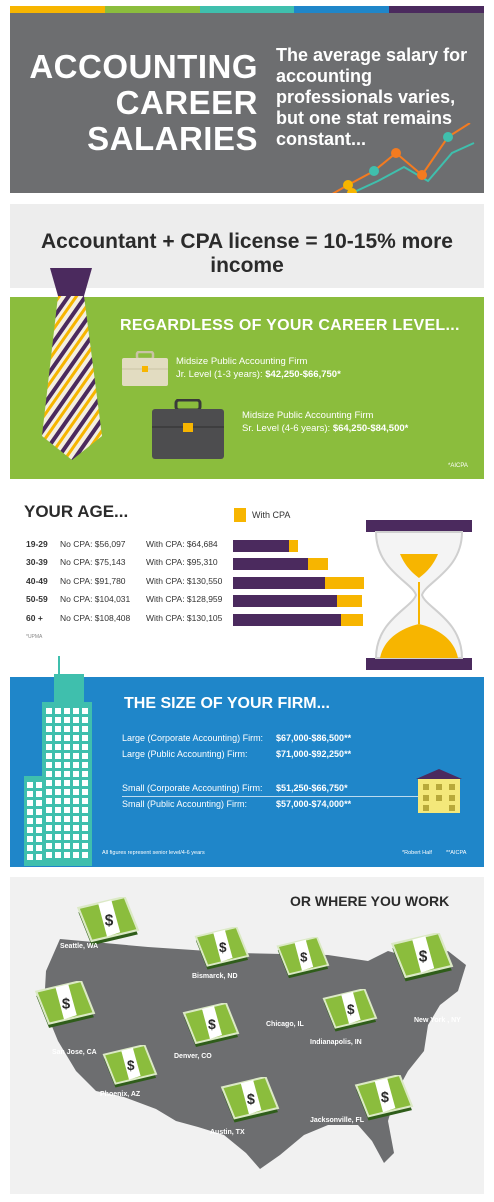 The height and width of the screenshot is (1202, 494). I want to click on line-graph-icon, so click(403, 158).